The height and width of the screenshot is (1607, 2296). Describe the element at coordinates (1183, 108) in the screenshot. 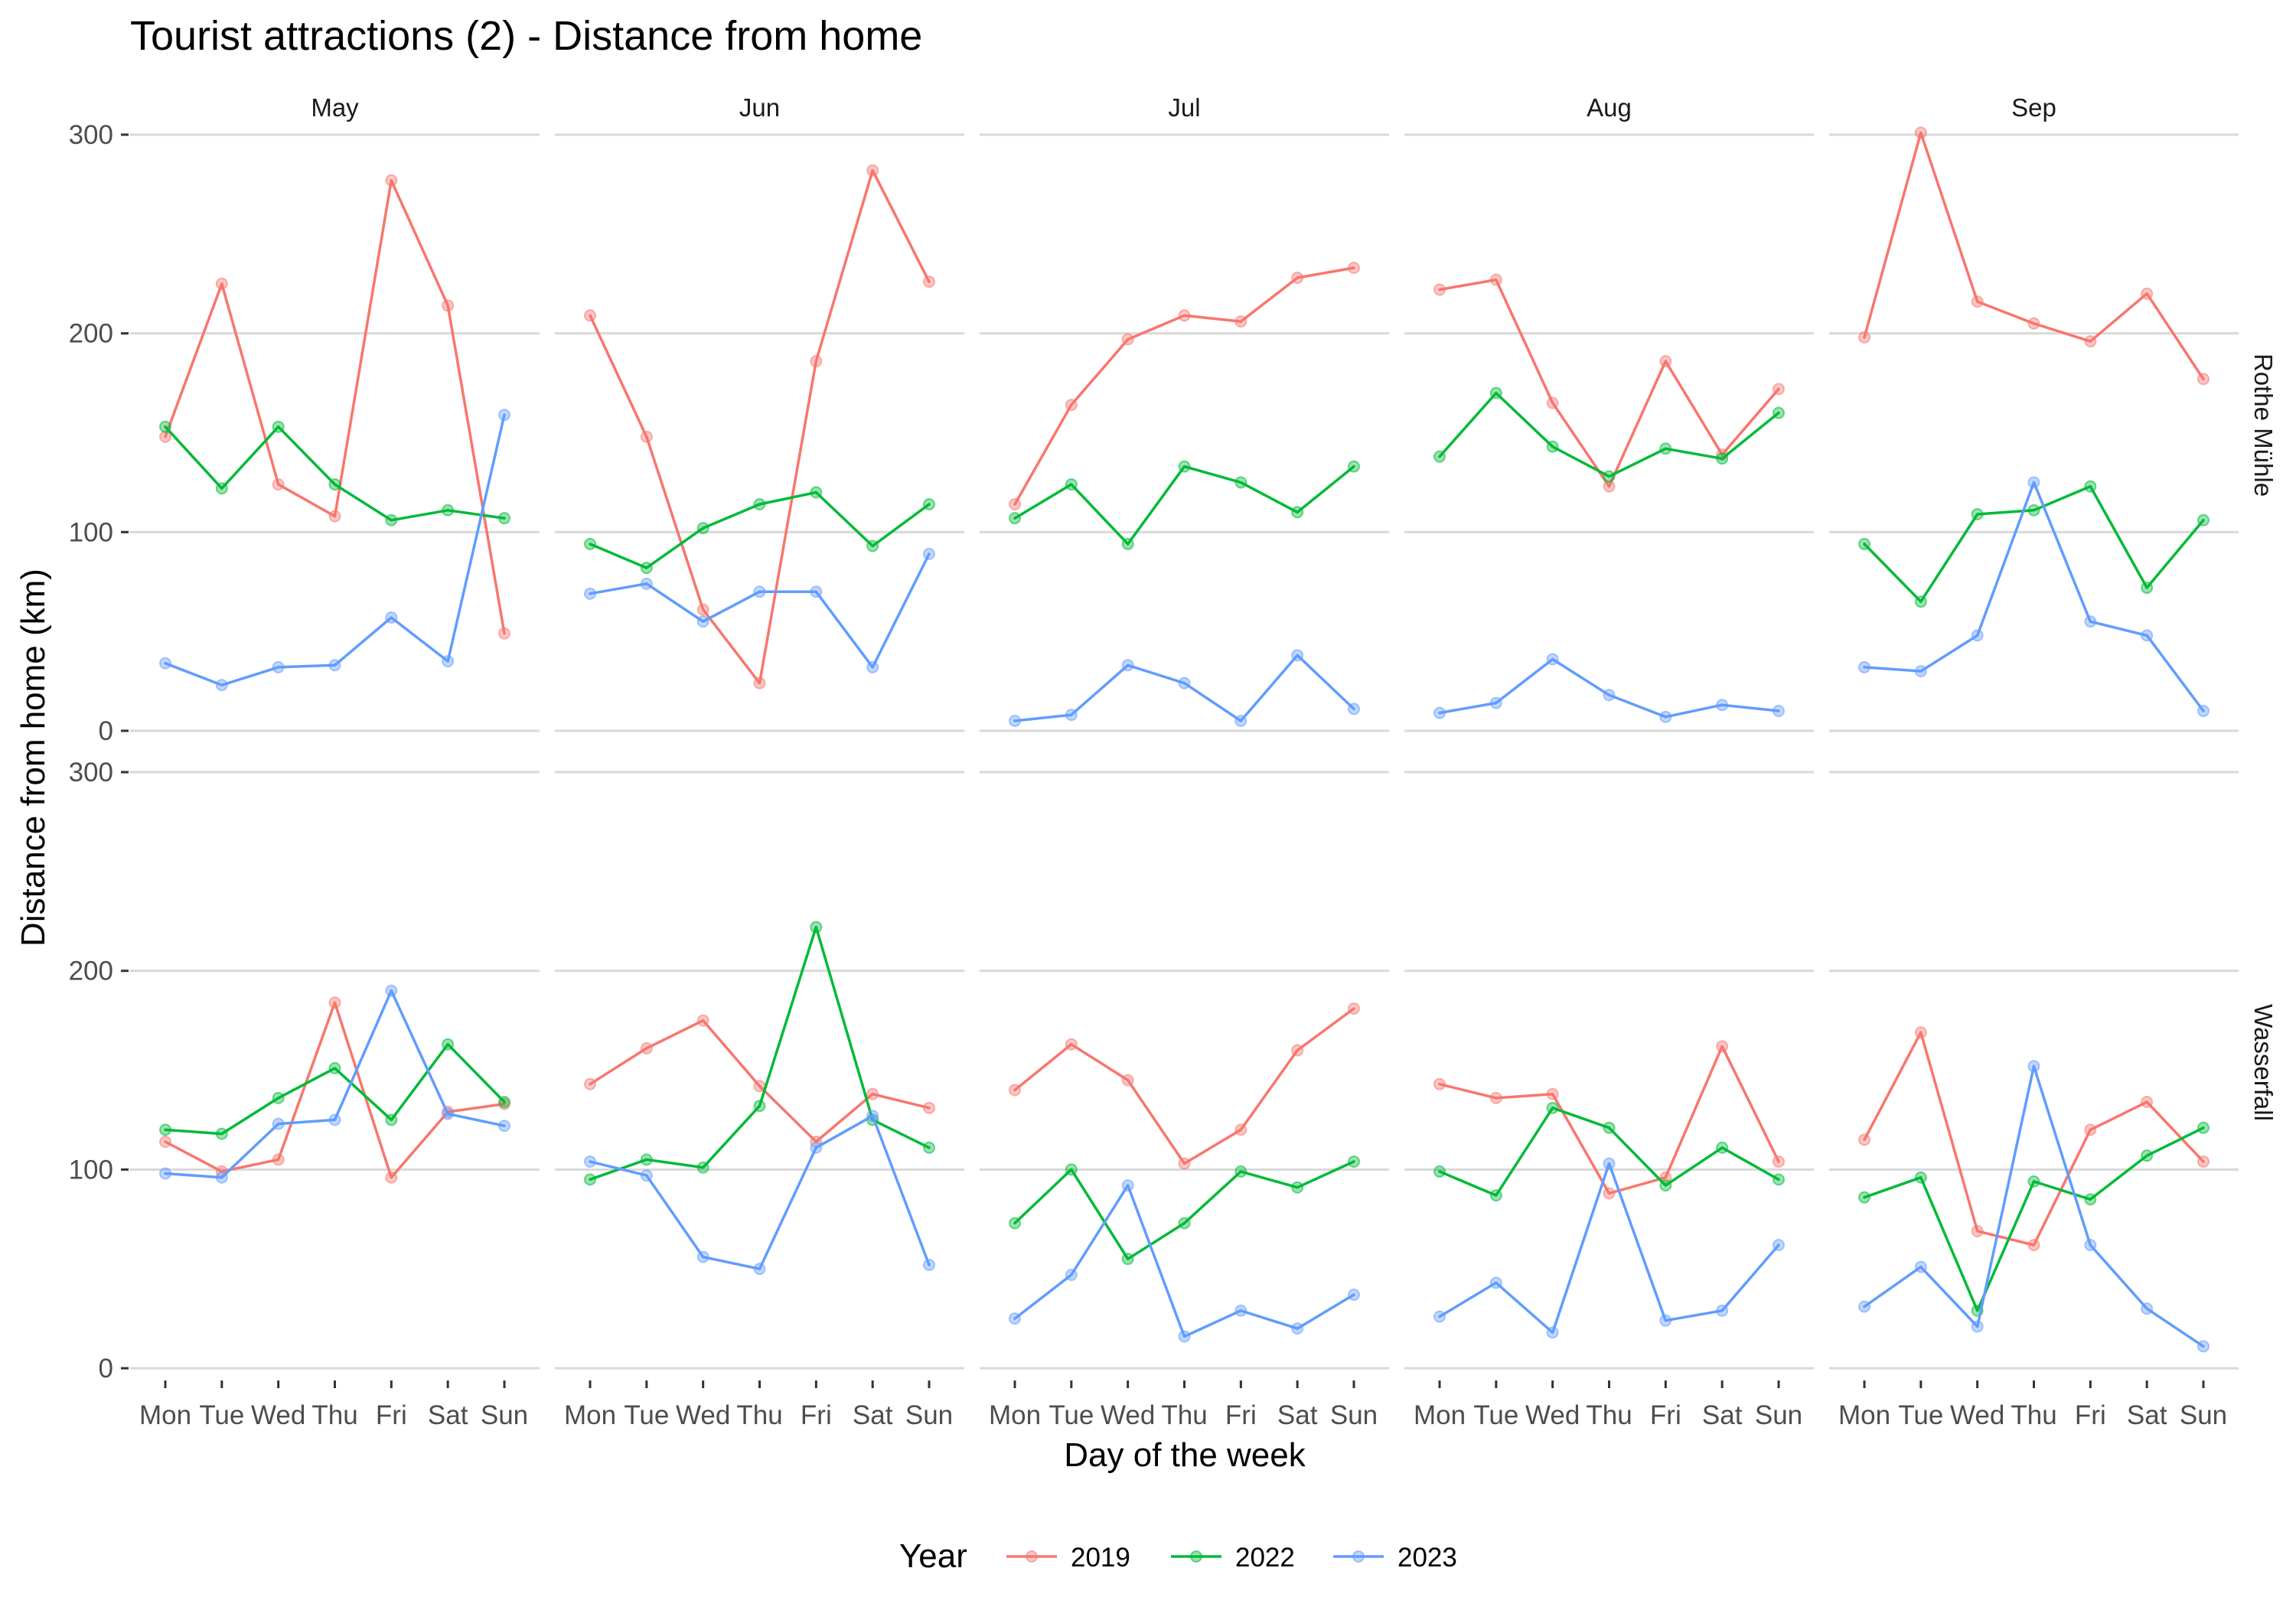

I see `column-strips: May Jun Jul Aug Sep` at that location.